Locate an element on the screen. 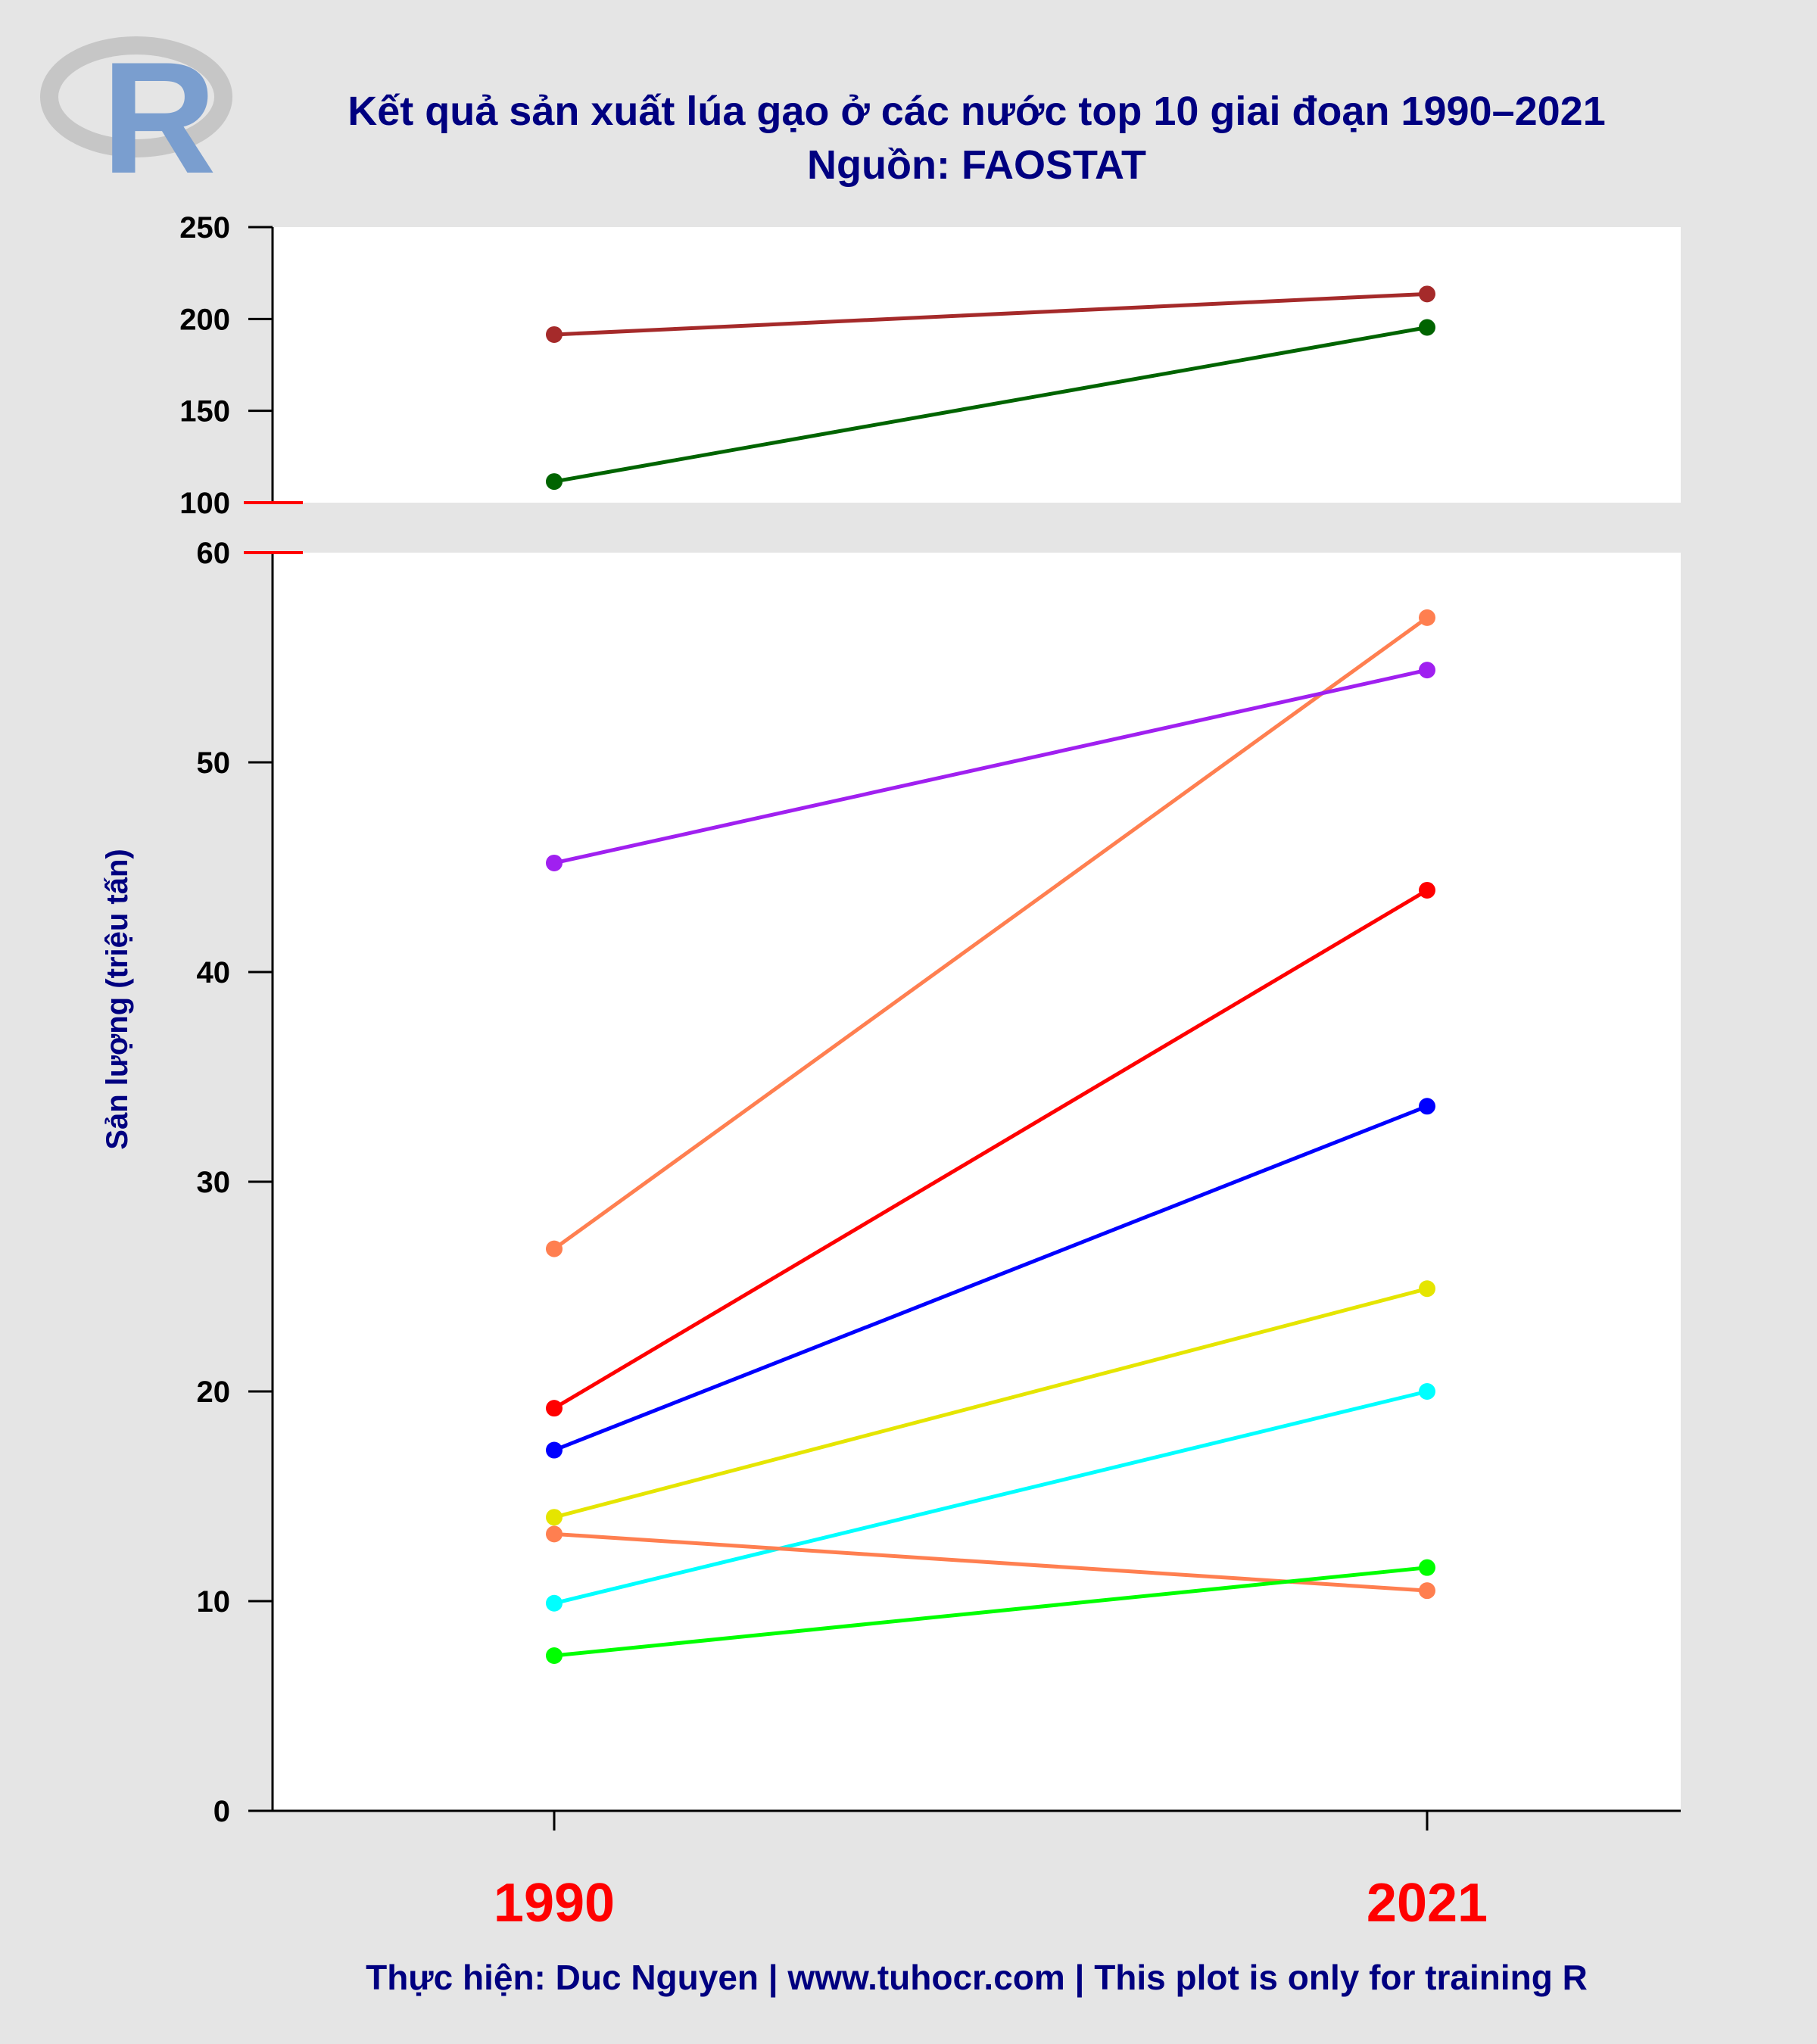 This screenshot has height=2044, width=1817. lower-y-ticks: 0 10 20 30 40 50 60 is located at coordinates (235, 1182).